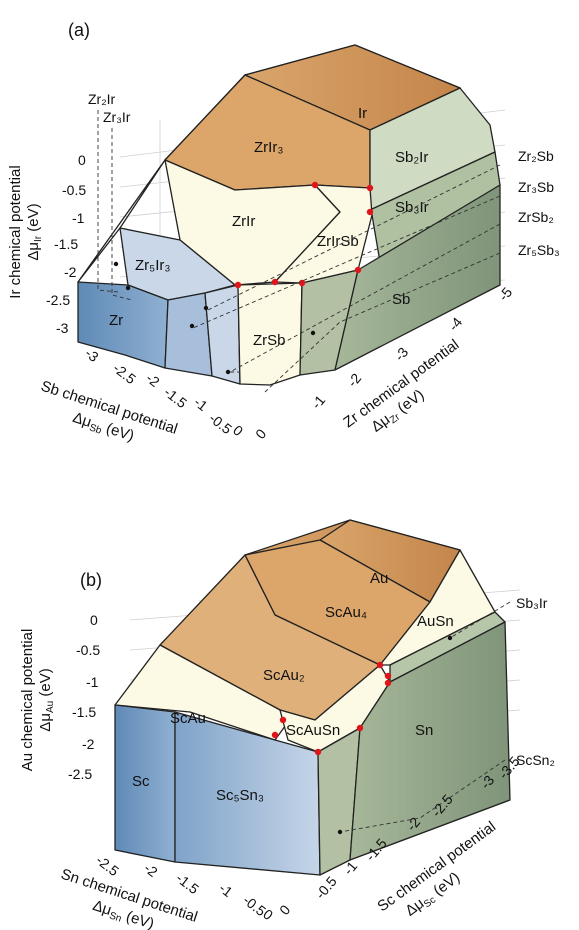 The image size is (579, 930). Describe the element at coordinates (435, 621) in the screenshot. I see `label-ausn: AuSn` at that location.